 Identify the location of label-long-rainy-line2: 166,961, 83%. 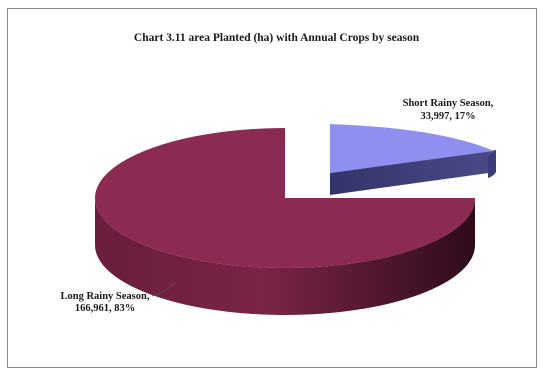
(105, 308).